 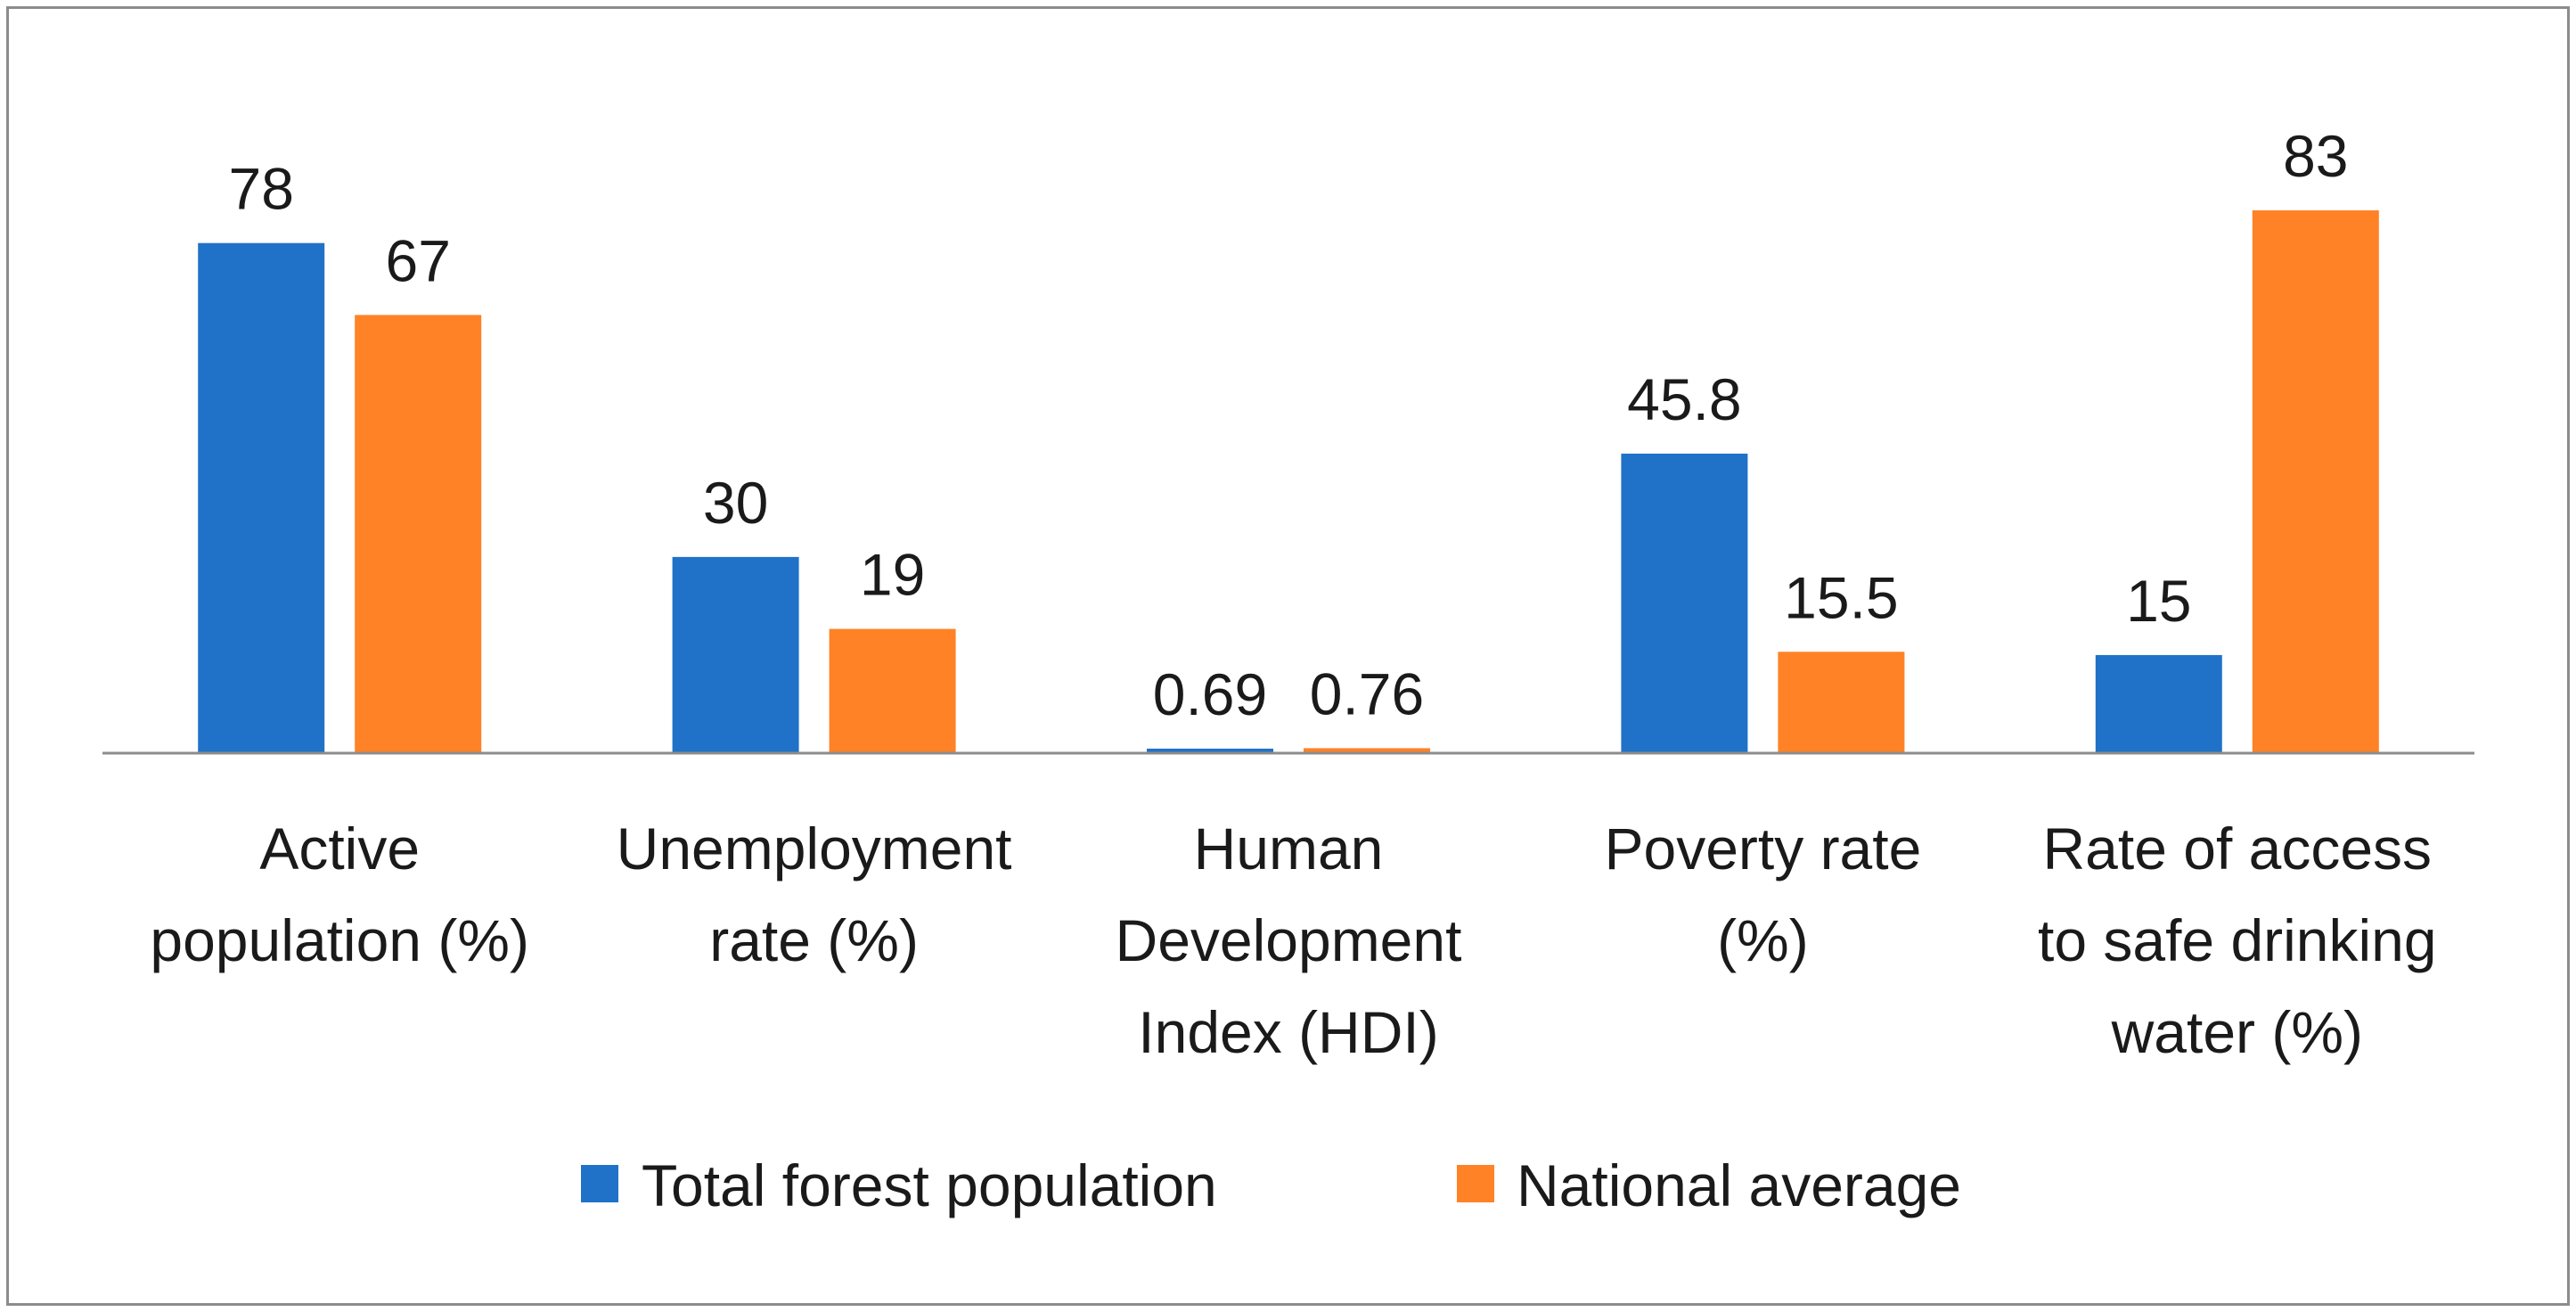 I want to click on category-label-1-line-1: rate (%), so click(x=814, y=940).